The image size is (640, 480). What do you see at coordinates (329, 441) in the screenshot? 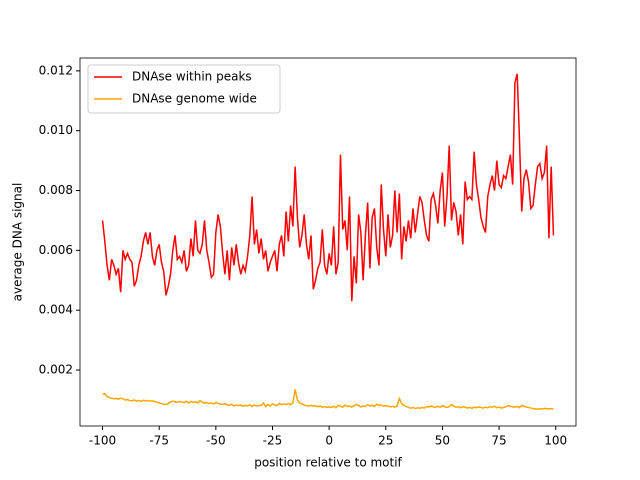
I see `x-tick-label: 0` at bounding box center [329, 441].